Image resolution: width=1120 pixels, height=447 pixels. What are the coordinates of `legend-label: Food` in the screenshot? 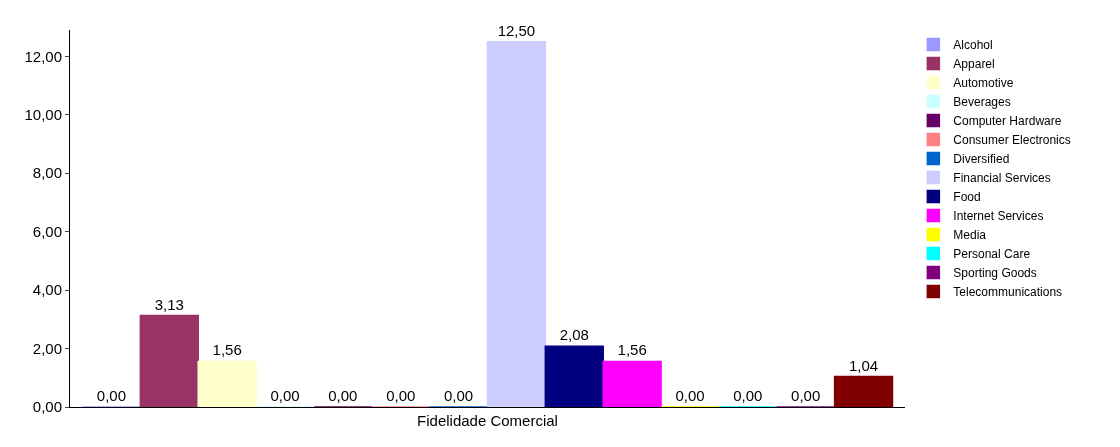 It's located at (967, 197).